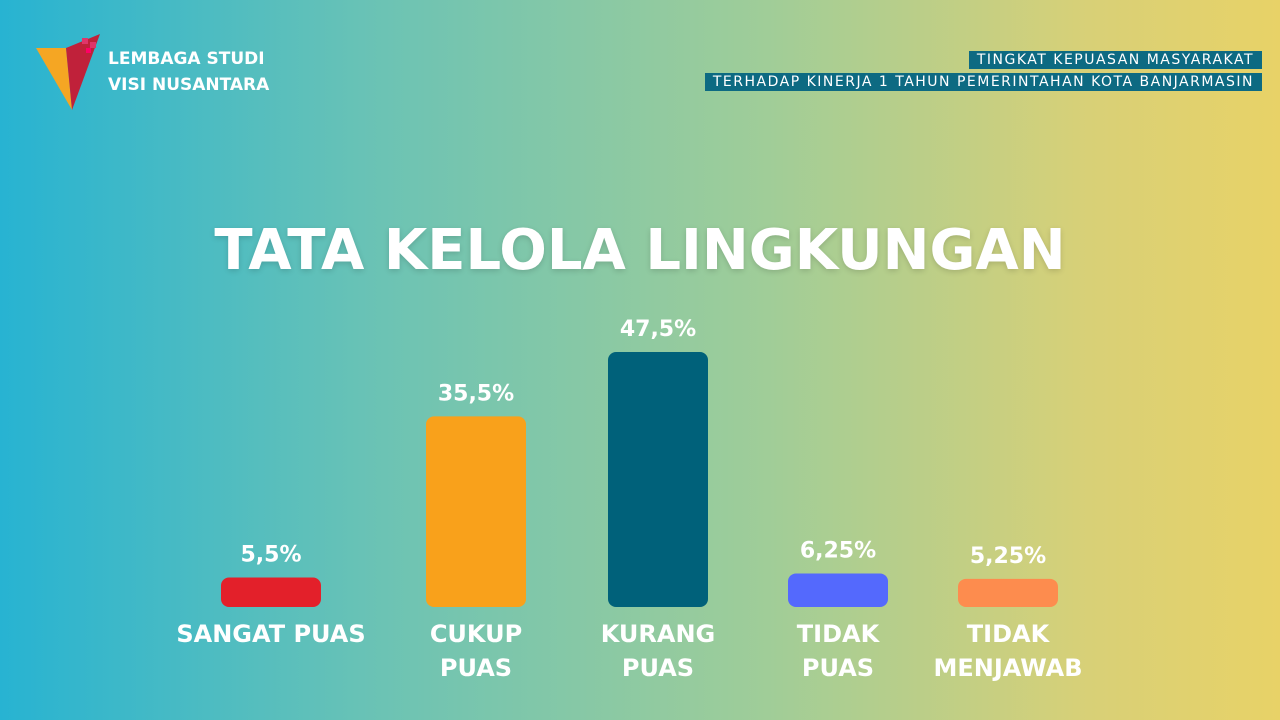 The image size is (1280, 720). What do you see at coordinates (271, 634) in the screenshot?
I see `category-label: SANGAT PUAS` at bounding box center [271, 634].